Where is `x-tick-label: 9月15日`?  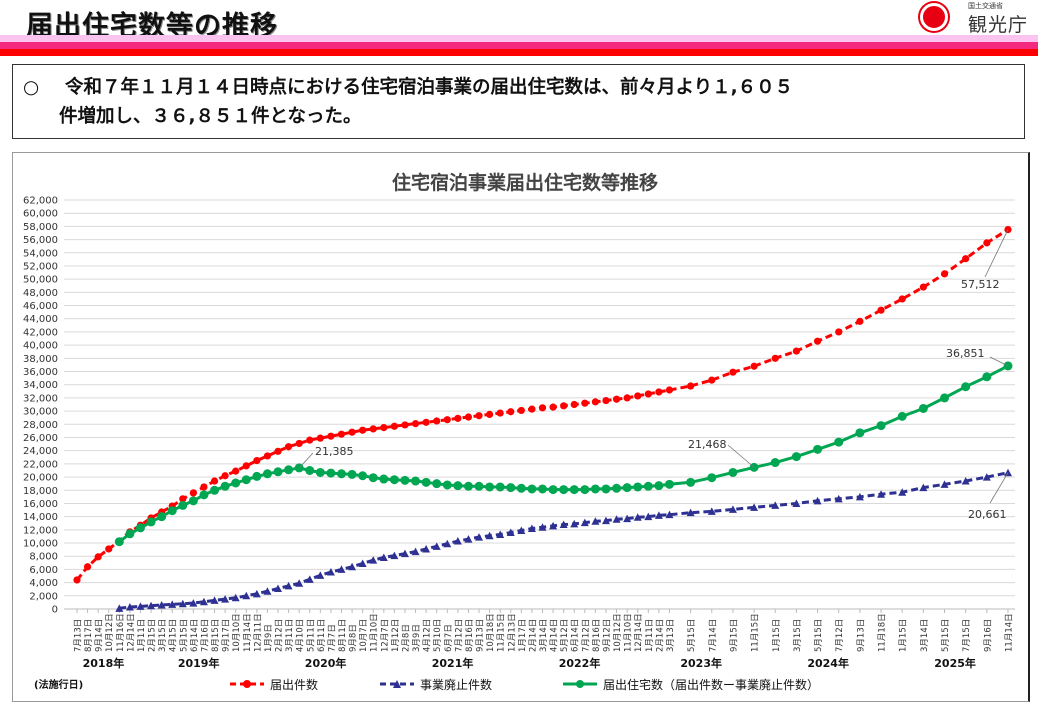
x-tick-label: 9月15日 is located at coordinates (734, 635).